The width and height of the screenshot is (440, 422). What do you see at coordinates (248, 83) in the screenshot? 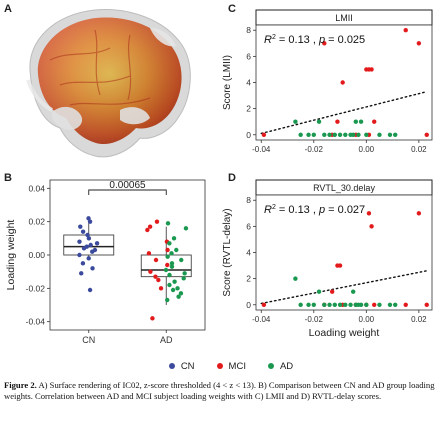
I see `y-tick-label: 4` at bounding box center [248, 83].